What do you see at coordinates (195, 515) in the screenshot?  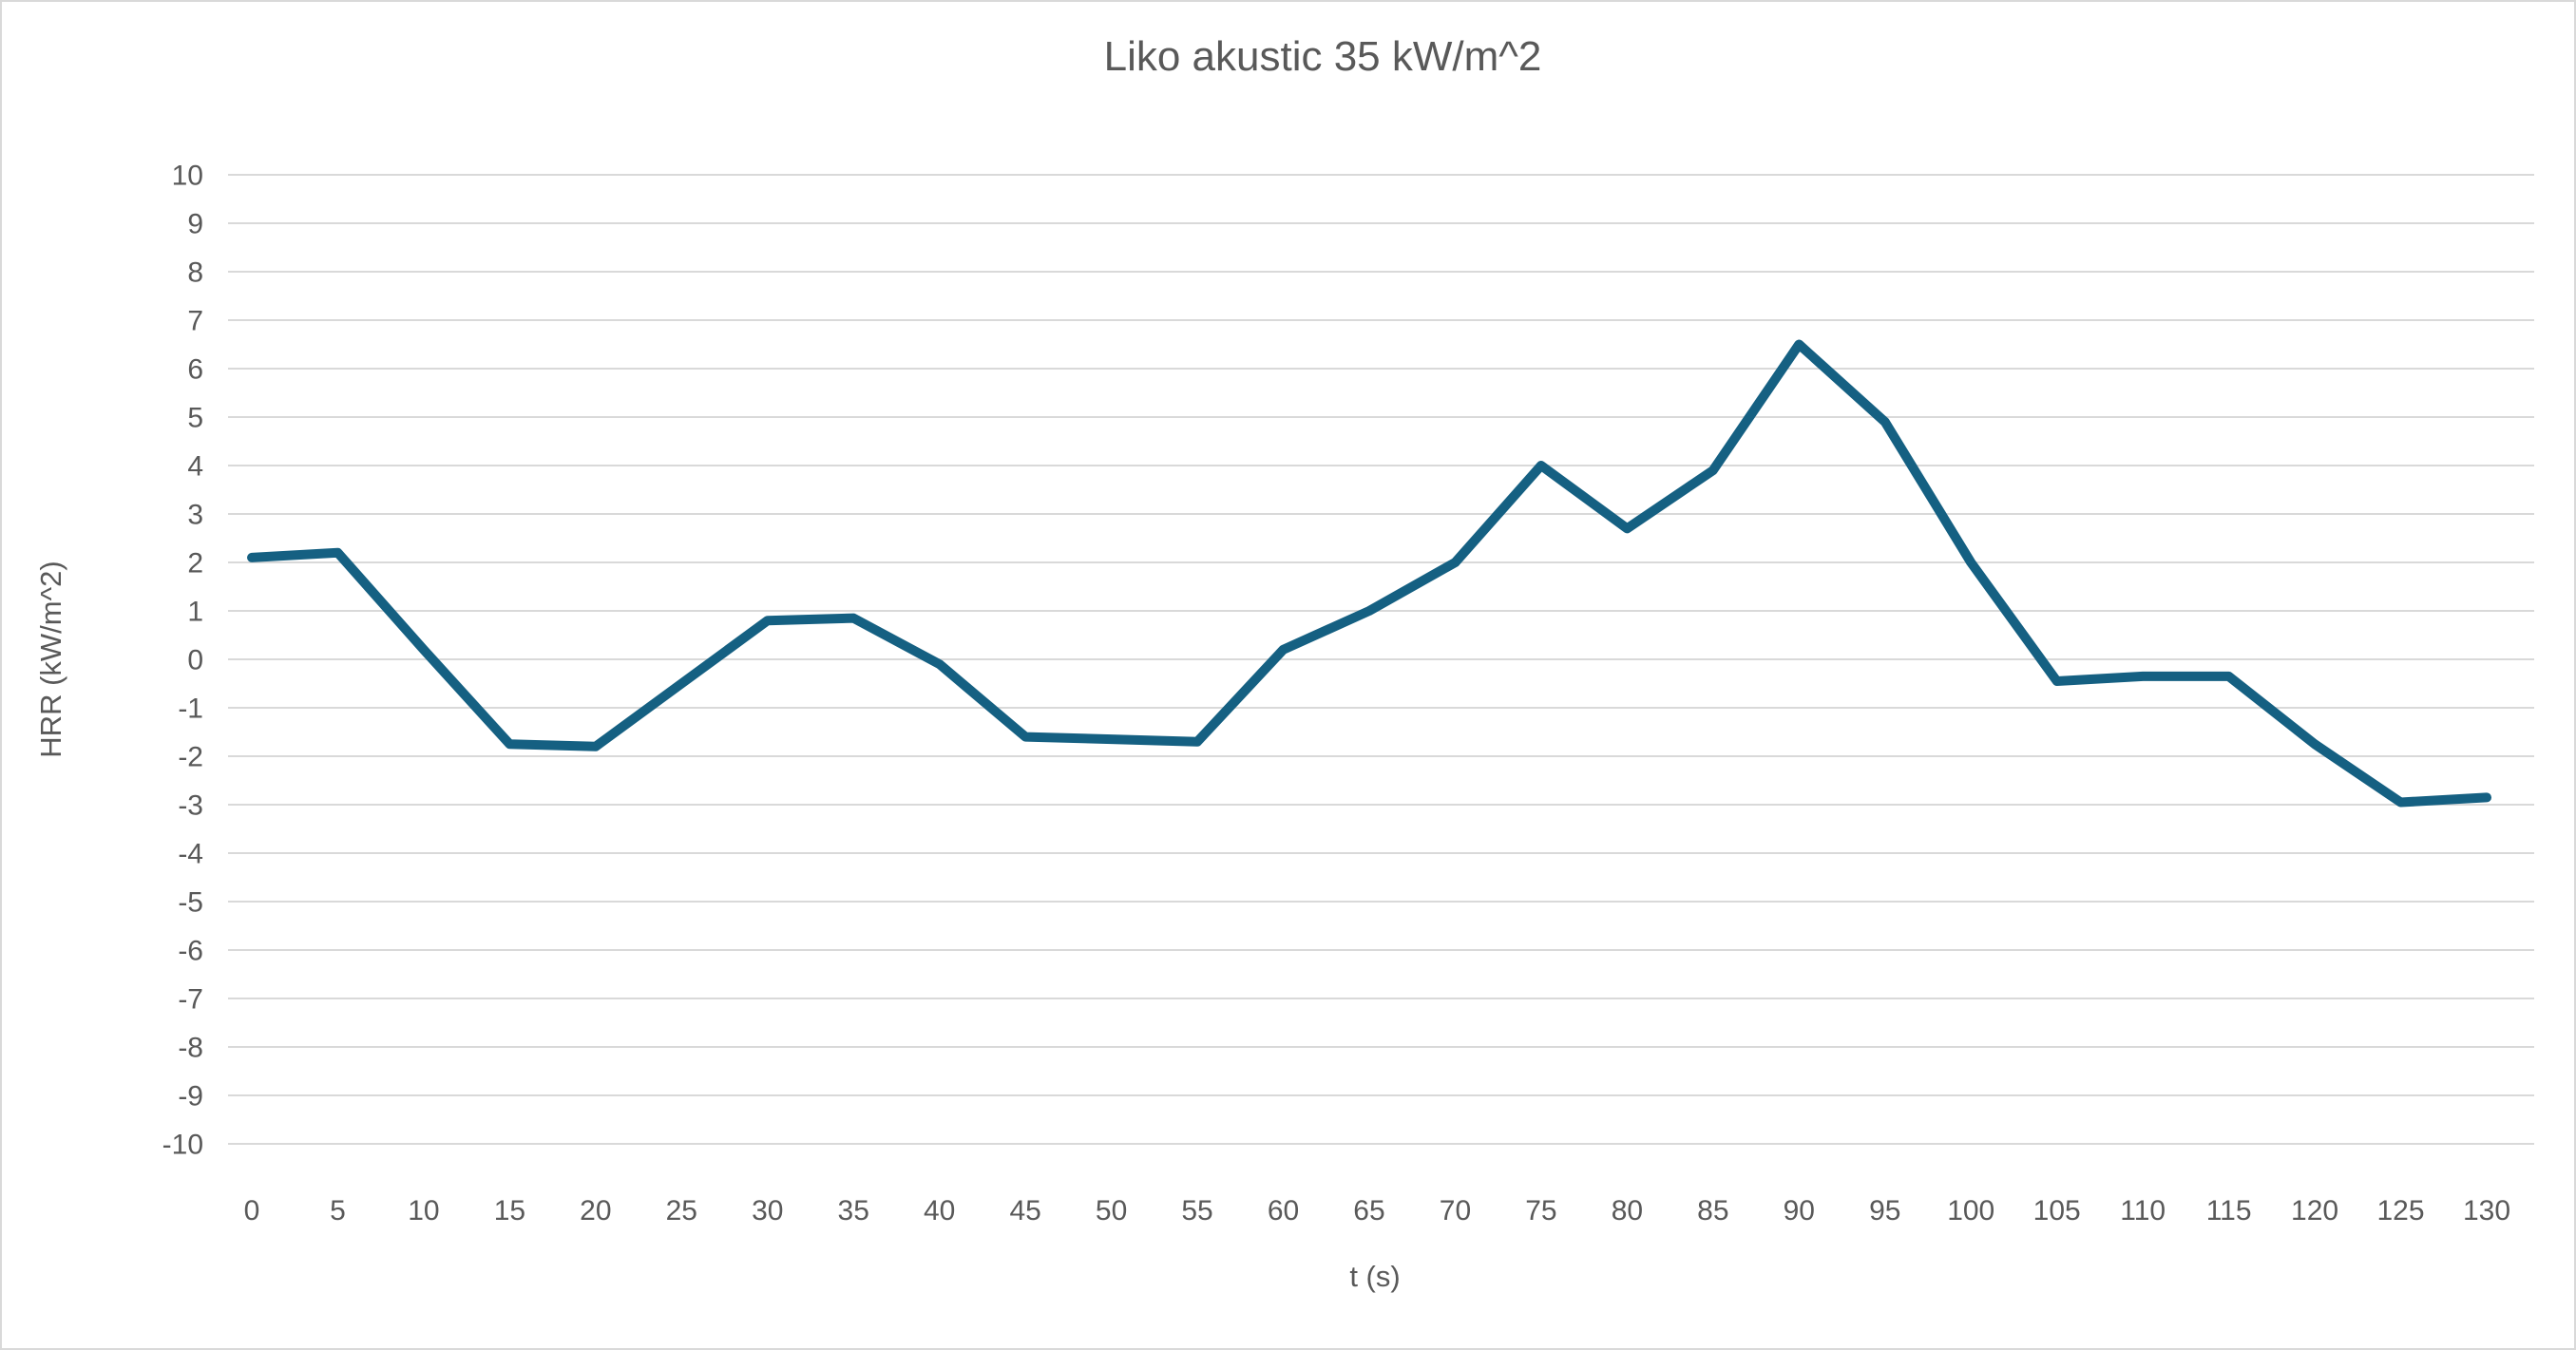 I see `y-tick-label: 3` at bounding box center [195, 515].